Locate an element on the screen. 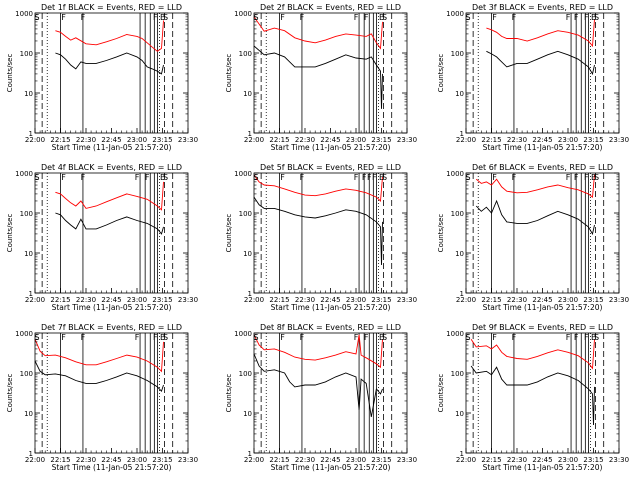  panel-title: Det 1f BLACK = Events, RED = LLD is located at coordinates (111, 7).